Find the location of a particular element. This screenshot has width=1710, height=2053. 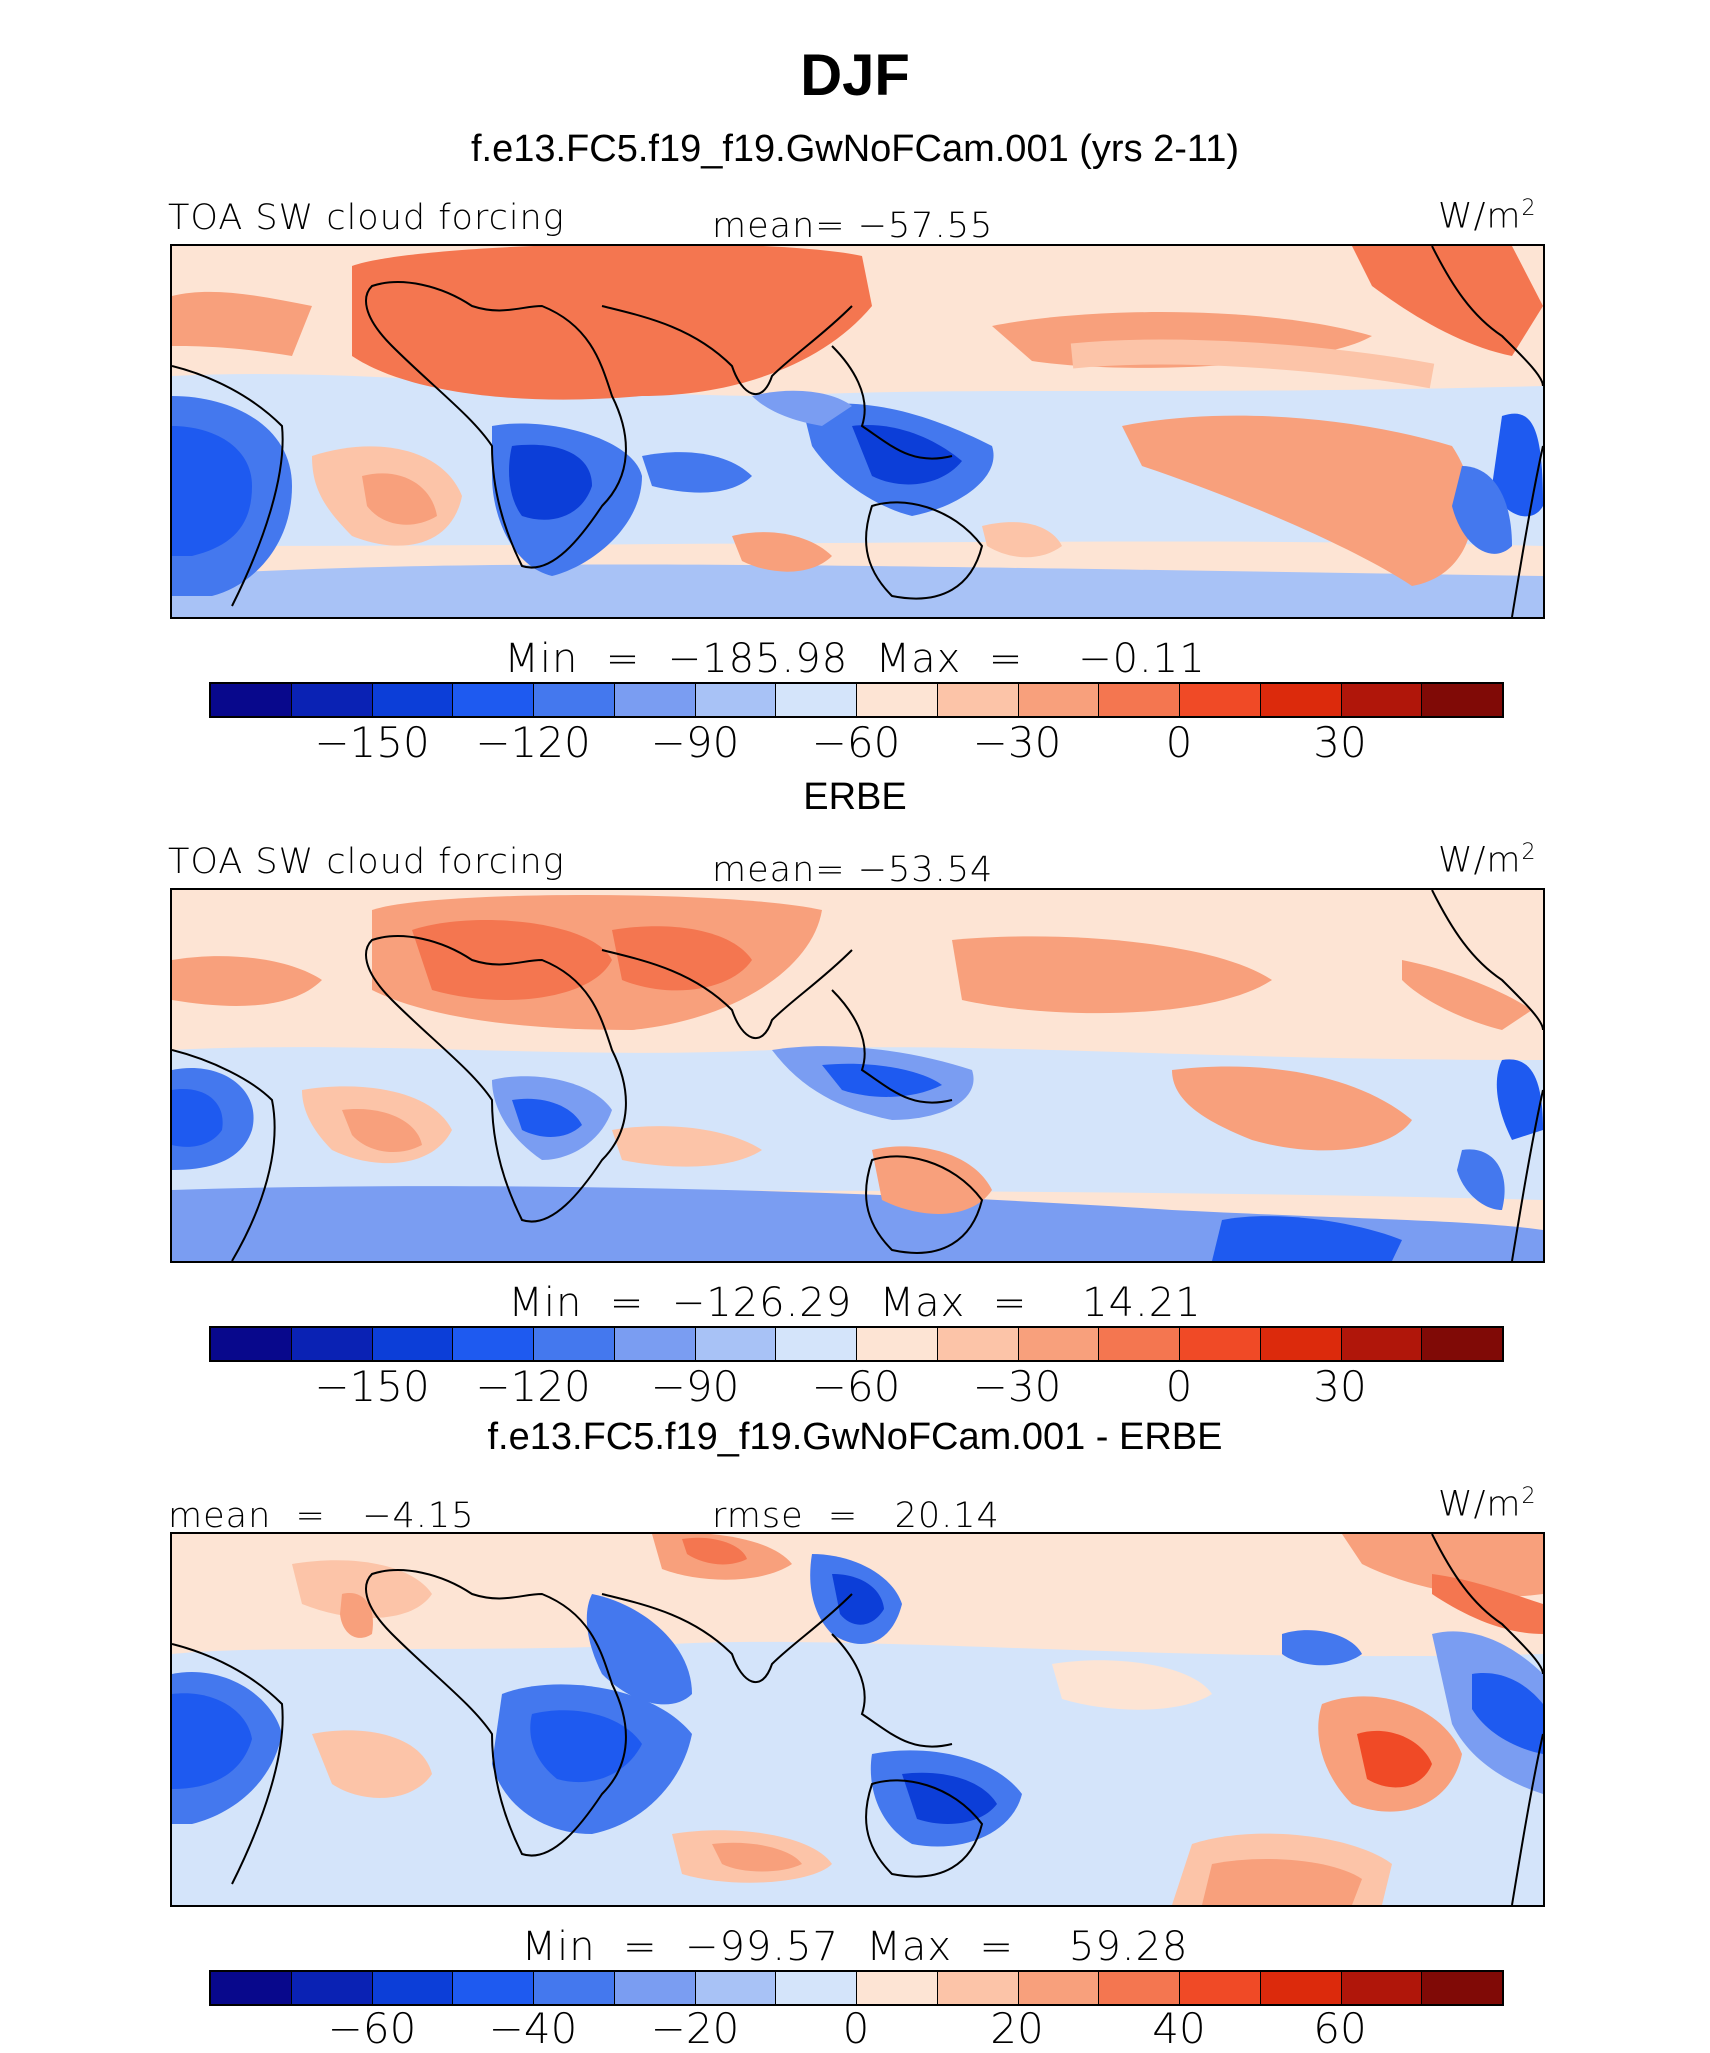

colorbar-tick: −20 is located at coordinates (695, 2028).